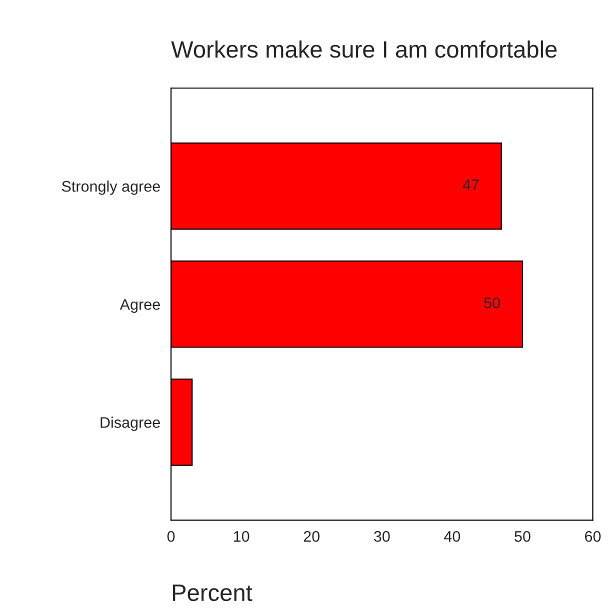  What do you see at coordinates (171, 536) in the screenshot?
I see `x-tick-label: 0` at bounding box center [171, 536].